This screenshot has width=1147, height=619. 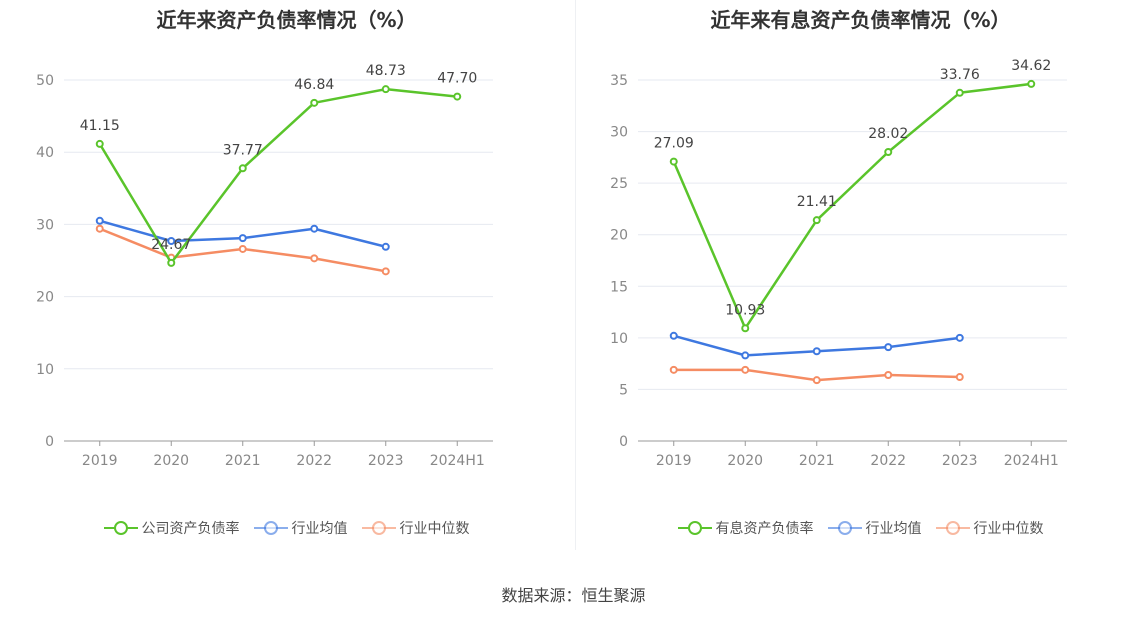 I want to click on legend-item: 有息资产负债率, so click(x=745, y=528).